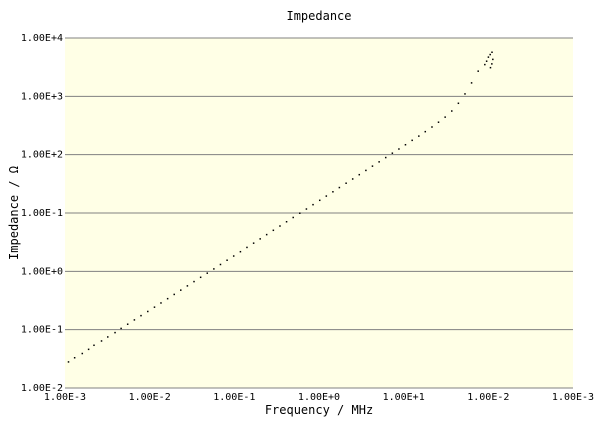 The height and width of the screenshot is (421, 597). I want to click on y-tick-label: 1.00E-2, so click(42, 388).